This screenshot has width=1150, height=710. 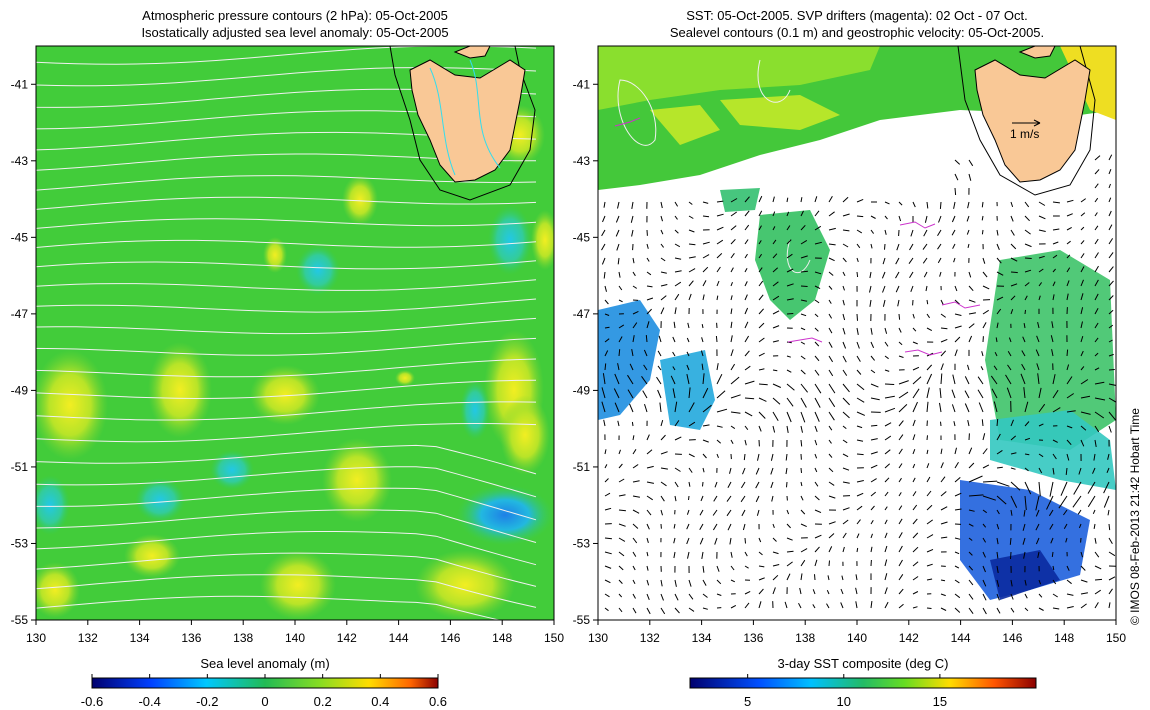 I want to click on sealevel-contours, so click(x=714, y=166).